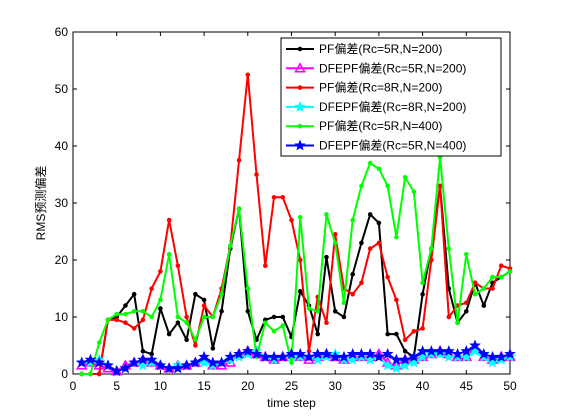  I want to click on y-tick-label: 60, so click(62, 32).